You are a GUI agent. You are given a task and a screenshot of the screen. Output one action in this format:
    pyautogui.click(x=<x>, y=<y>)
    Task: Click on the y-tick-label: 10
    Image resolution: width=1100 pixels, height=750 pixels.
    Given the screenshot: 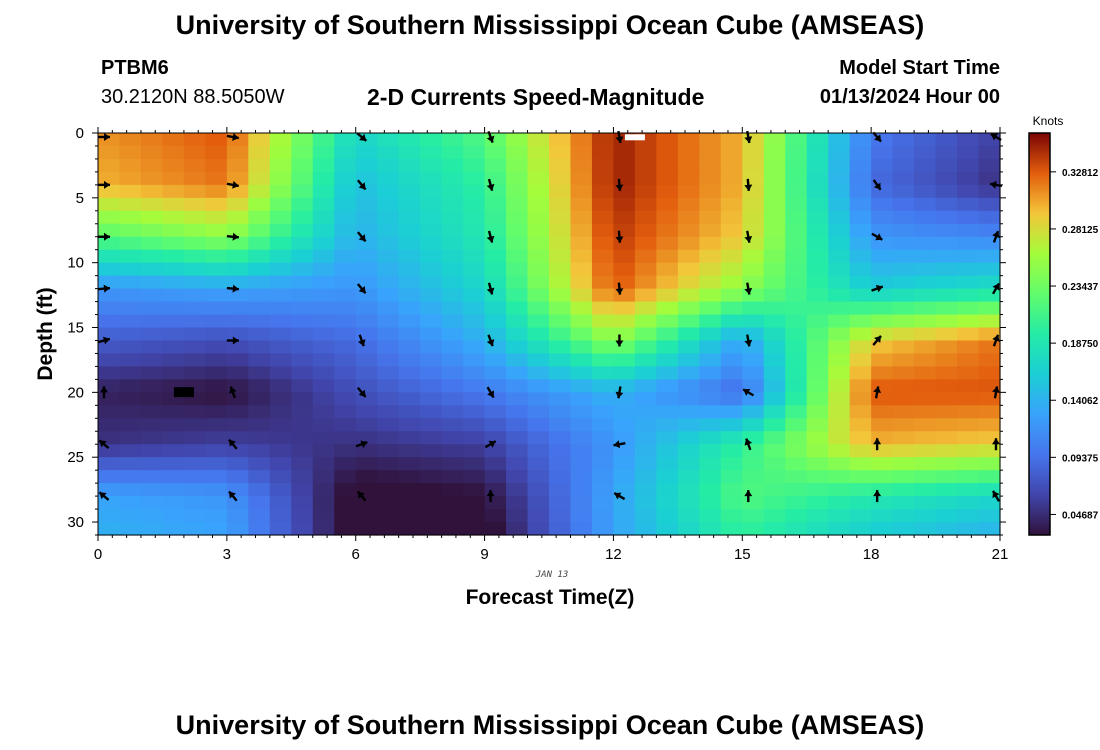 What is the action you would take?
    pyautogui.click(x=75, y=263)
    